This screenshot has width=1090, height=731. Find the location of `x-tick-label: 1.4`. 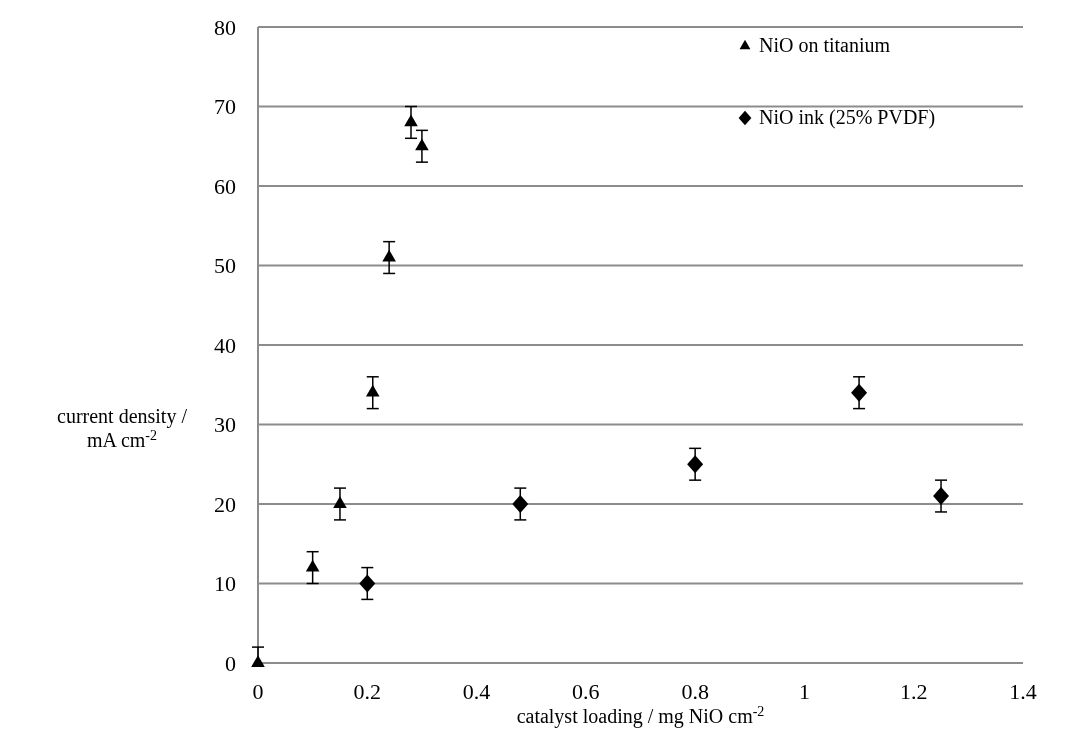

x-tick-label: 1.4 is located at coordinates (1023, 691).